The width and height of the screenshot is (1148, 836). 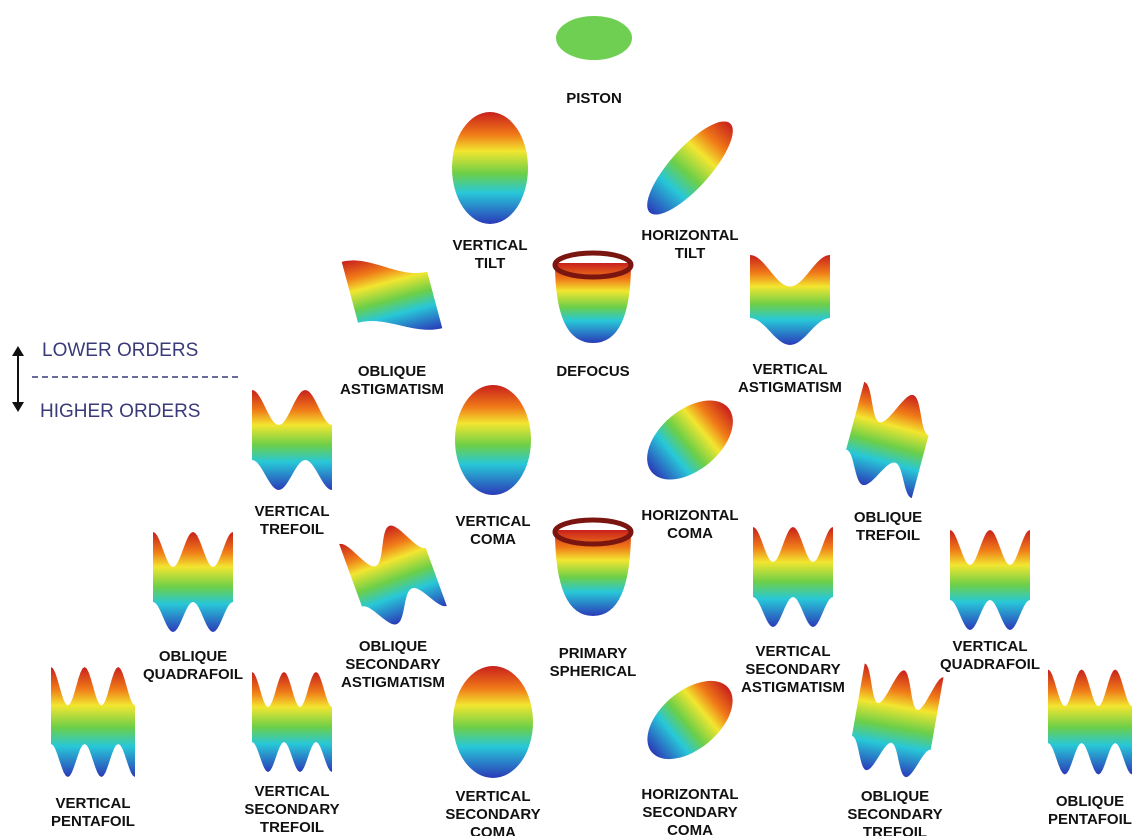 What do you see at coordinates (126, 381) in the screenshot?
I see `legend: LOWER ORDERS HIGHER ORDERS` at bounding box center [126, 381].